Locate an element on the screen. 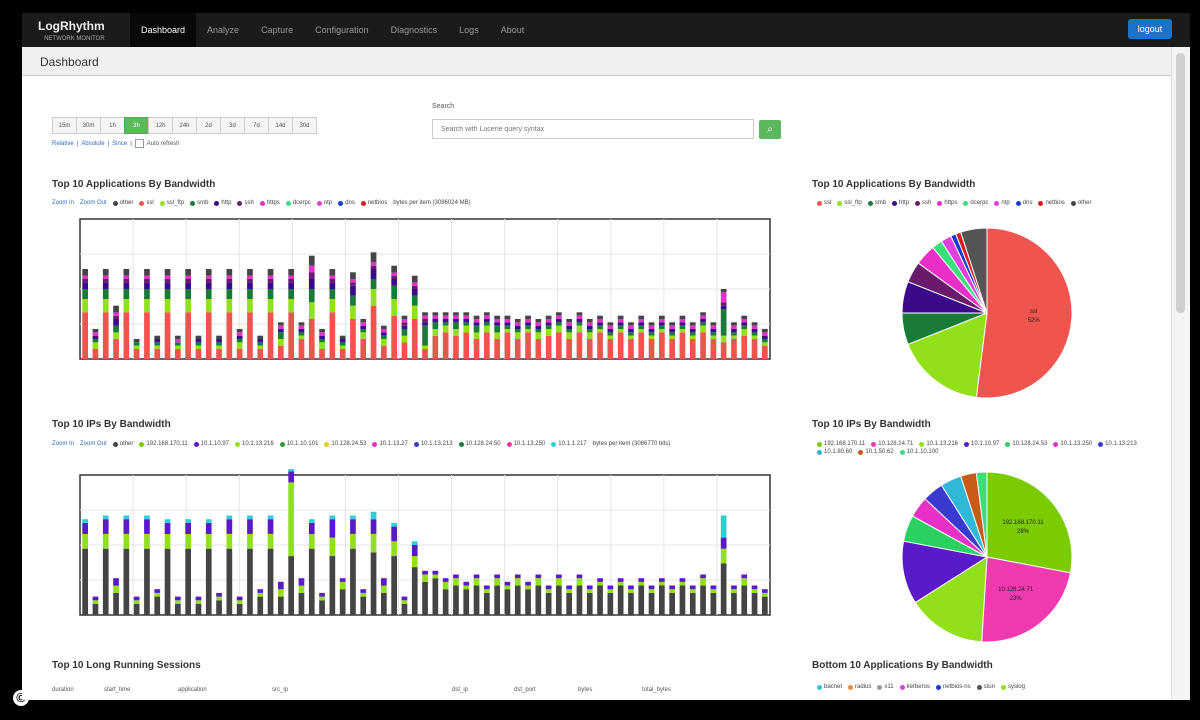 This screenshot has width=1200, height=720. legend-item: 10.1.10.100 is located at coordinates (918, 452).